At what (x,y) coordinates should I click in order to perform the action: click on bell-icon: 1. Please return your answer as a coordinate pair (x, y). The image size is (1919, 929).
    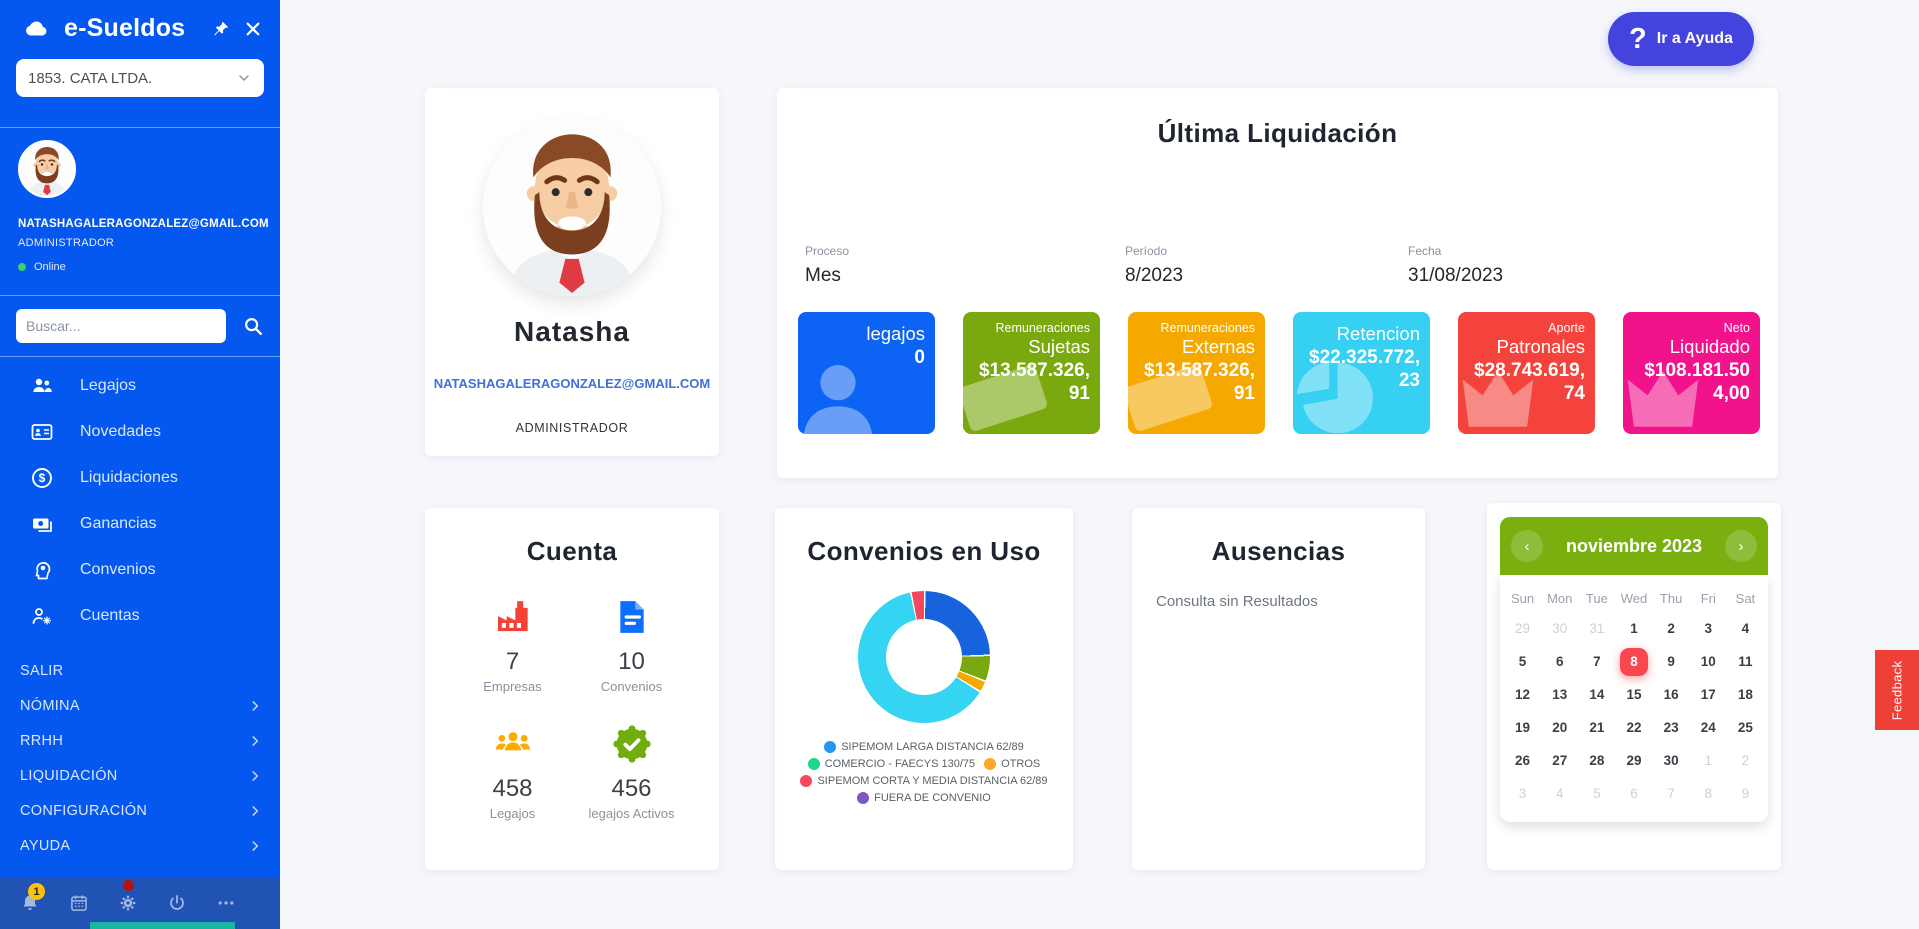
    Looking at the image, I should click on (32, 898).